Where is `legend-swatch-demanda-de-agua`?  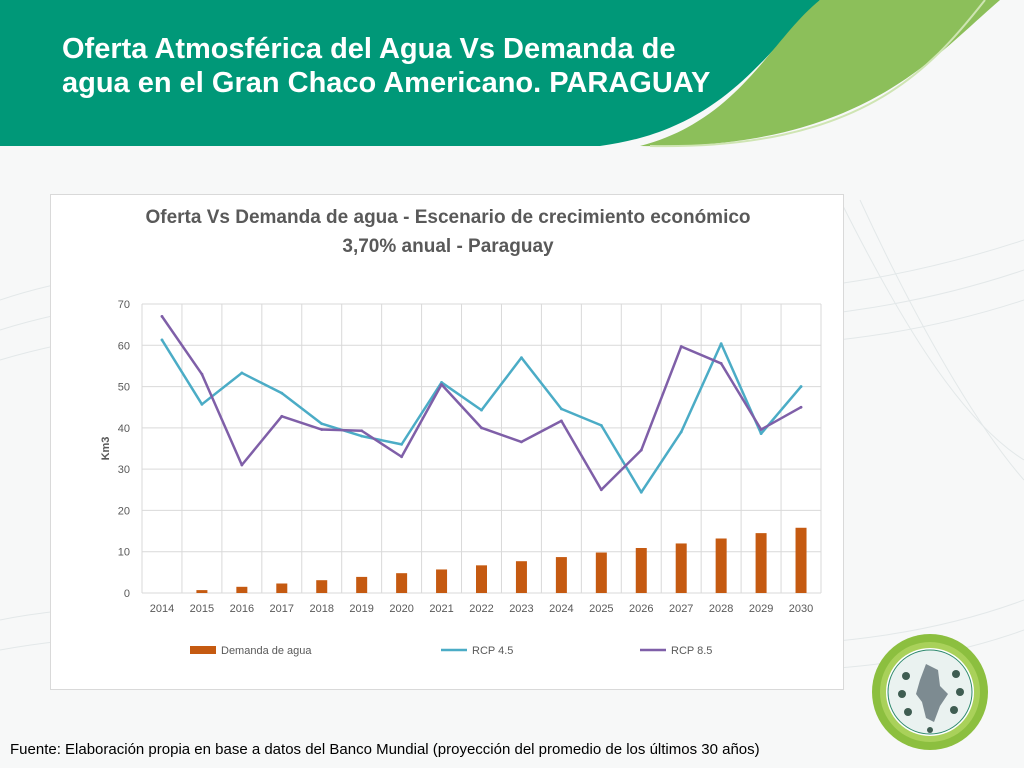 legend-swatch-demanda-de-agua is located at coordinates (203, 650).